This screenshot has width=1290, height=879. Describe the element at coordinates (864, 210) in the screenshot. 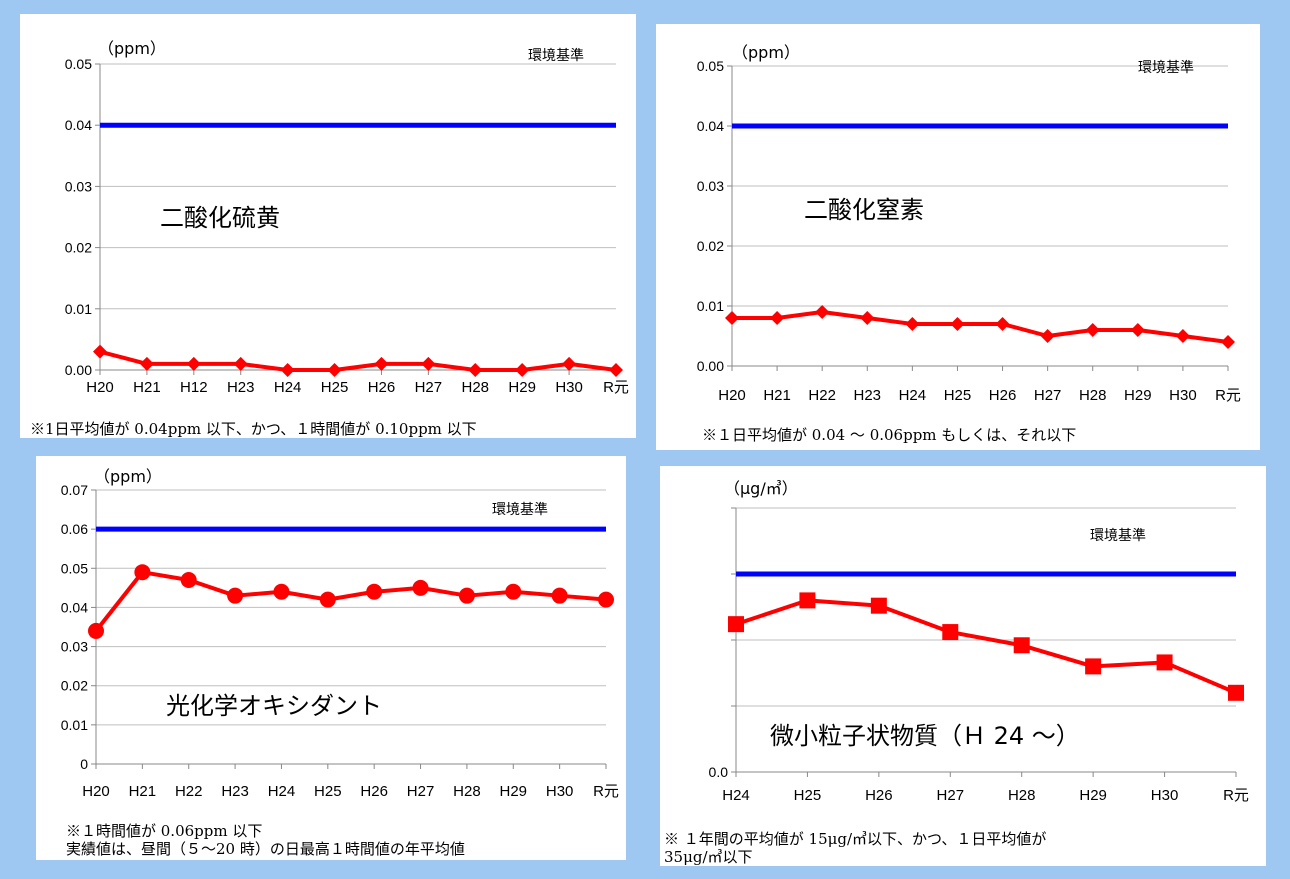

I see `chart-title: 二酸化窒素` at that location.